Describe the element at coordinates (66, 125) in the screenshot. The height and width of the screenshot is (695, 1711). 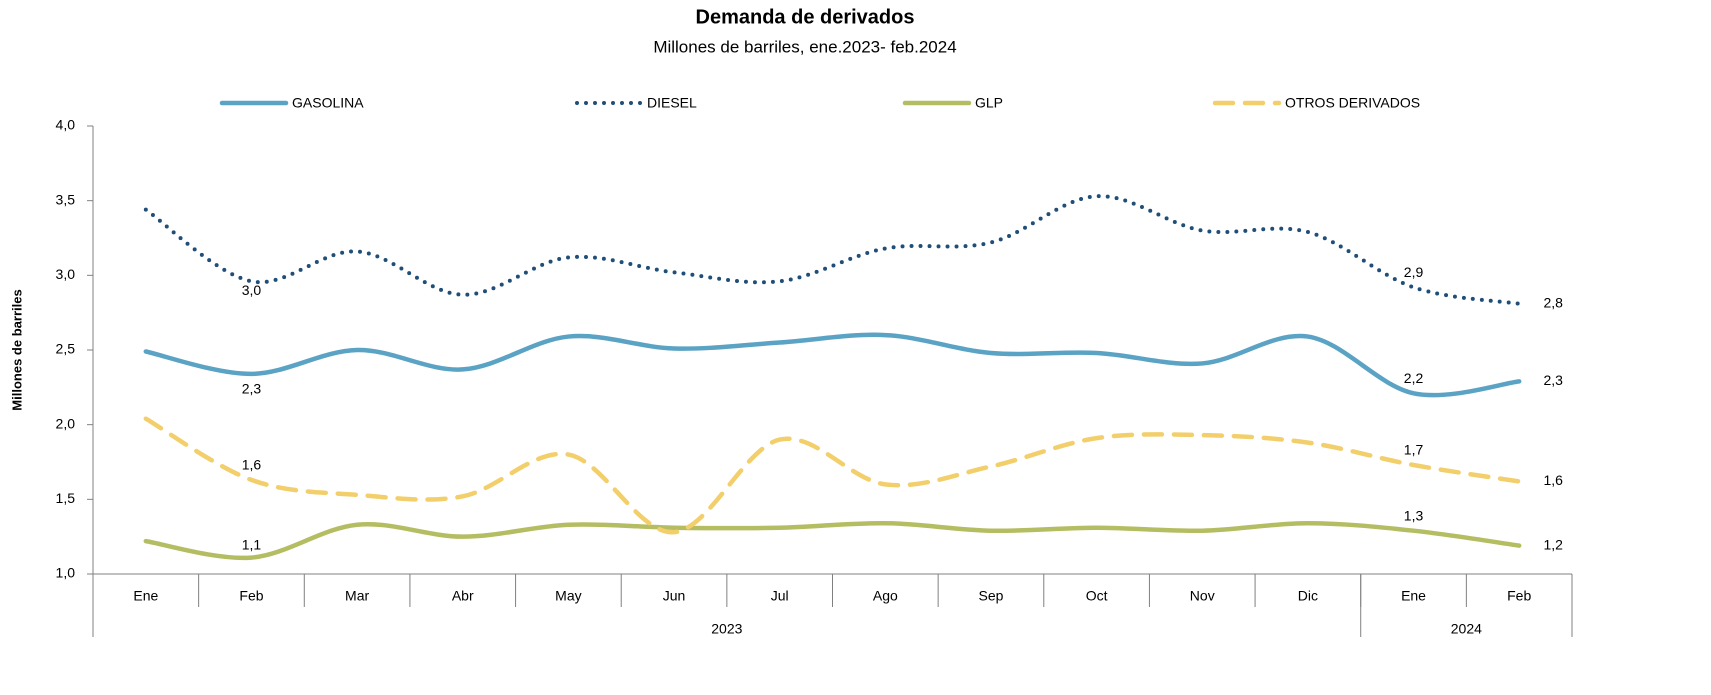
I see `y-tick-label: 4,0` at that location.